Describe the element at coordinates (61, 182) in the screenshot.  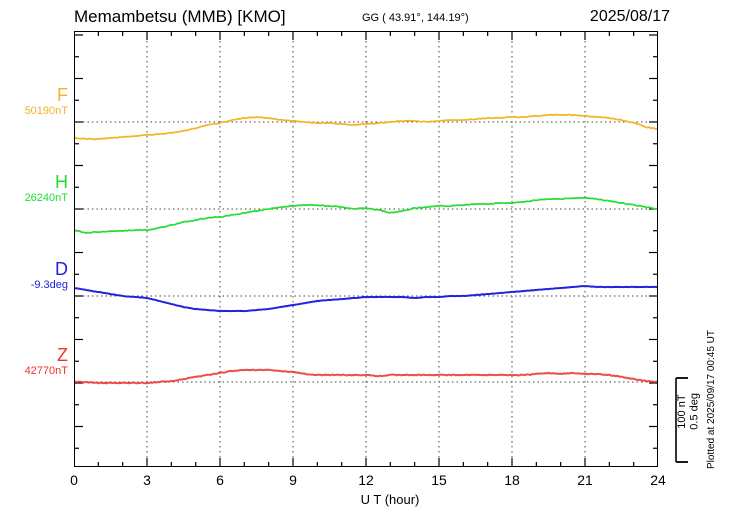
I see `component-letter-H: H` at that location.